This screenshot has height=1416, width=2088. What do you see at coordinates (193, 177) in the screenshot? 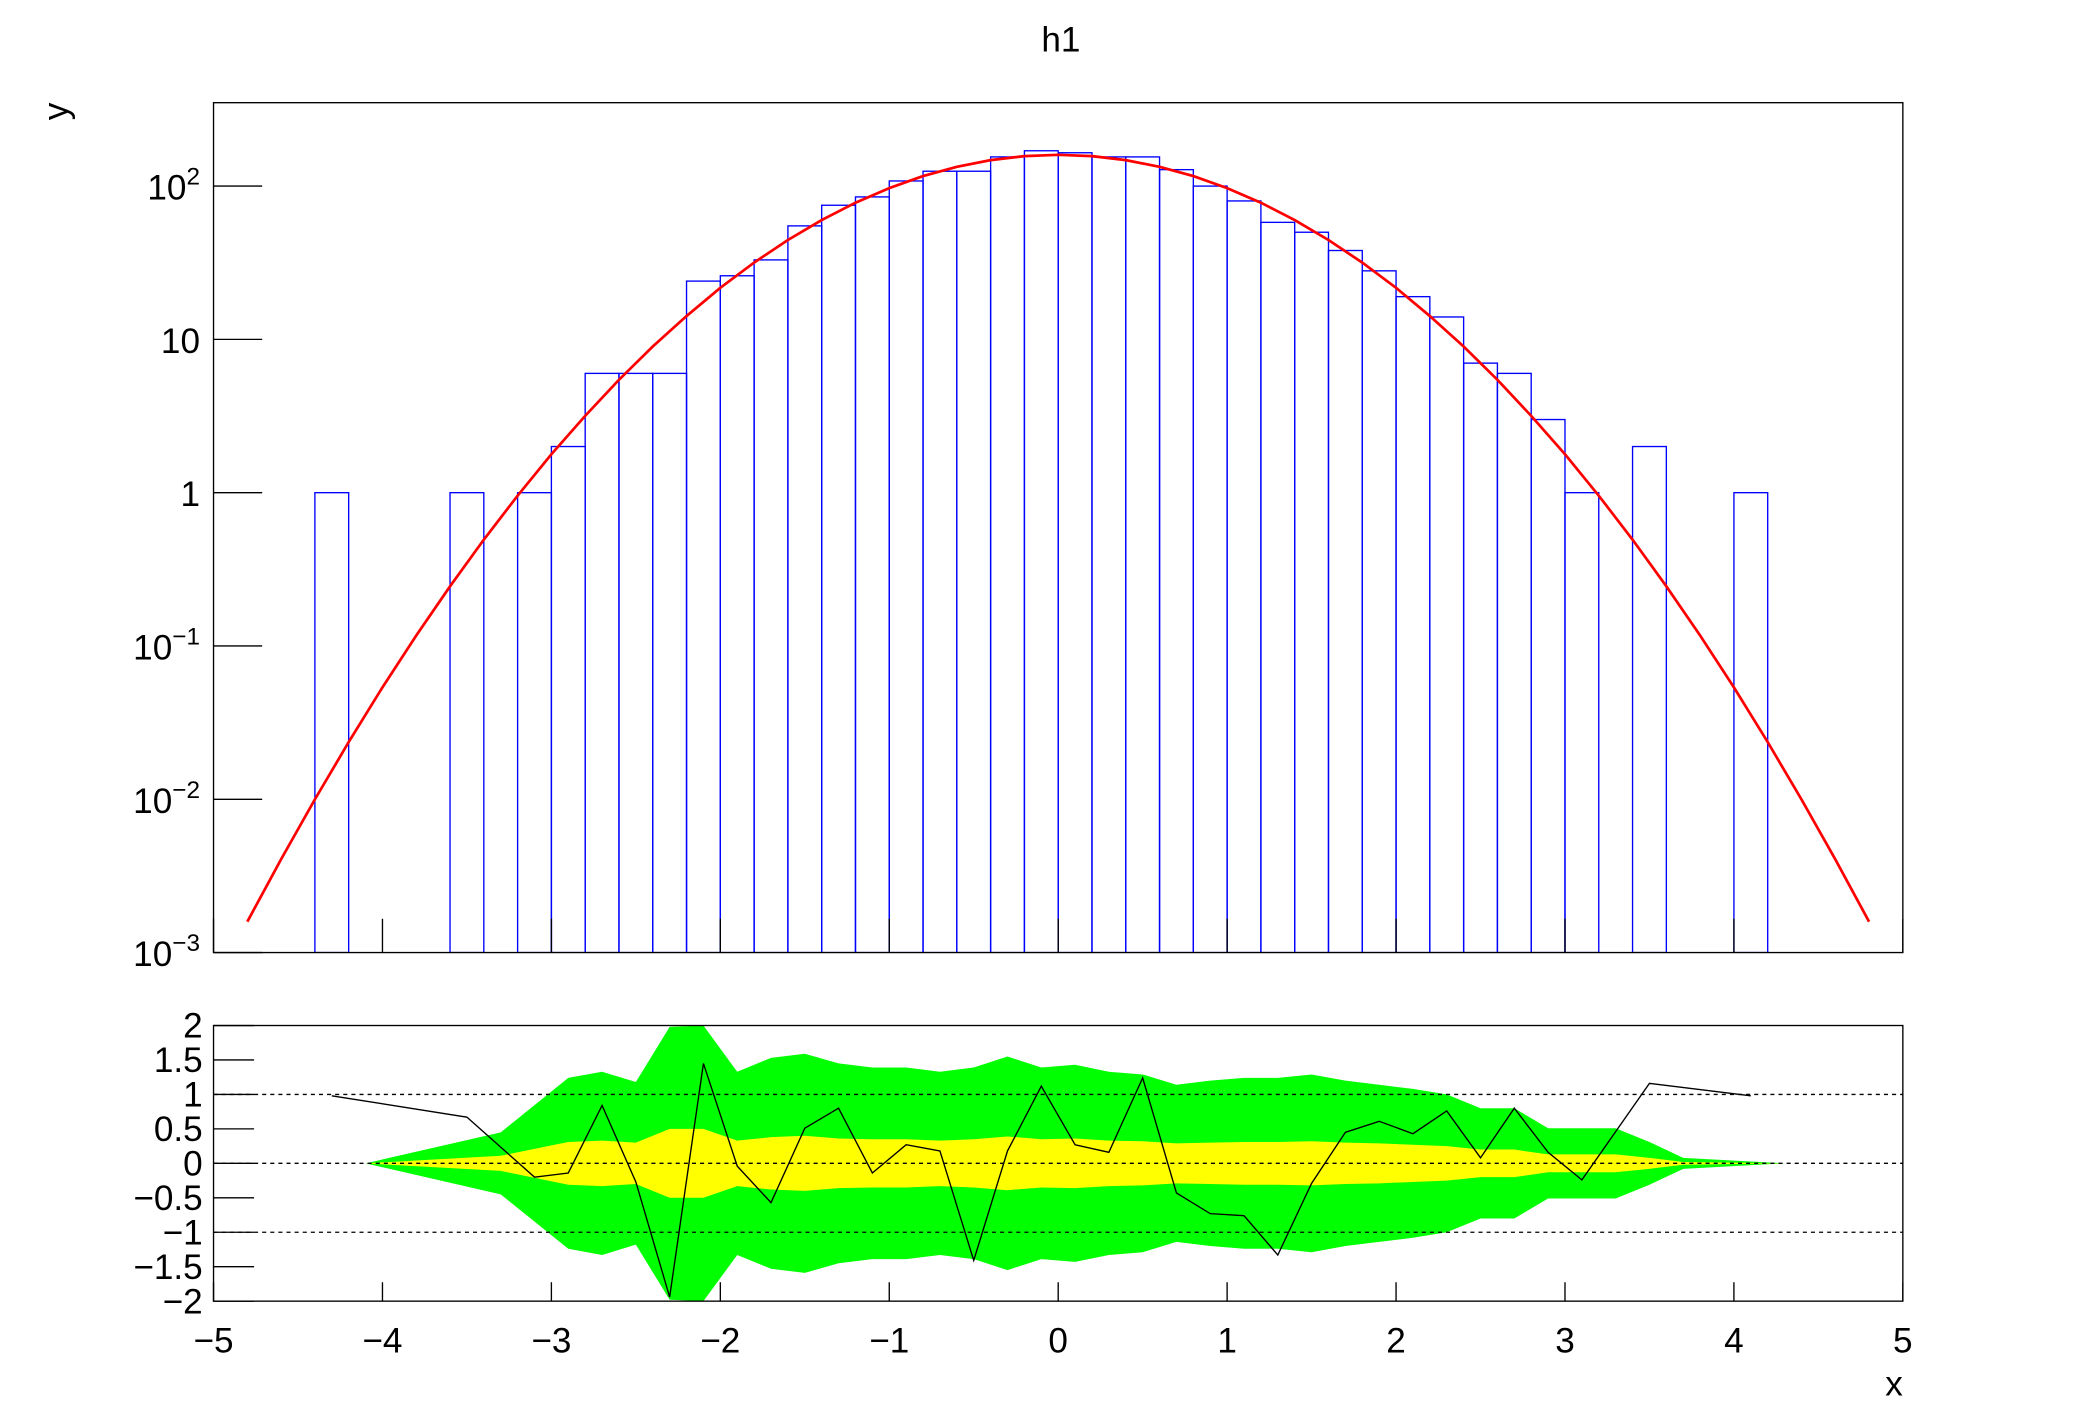
I see `tick-label-exponent: 2` at bounding box center [193, 177].